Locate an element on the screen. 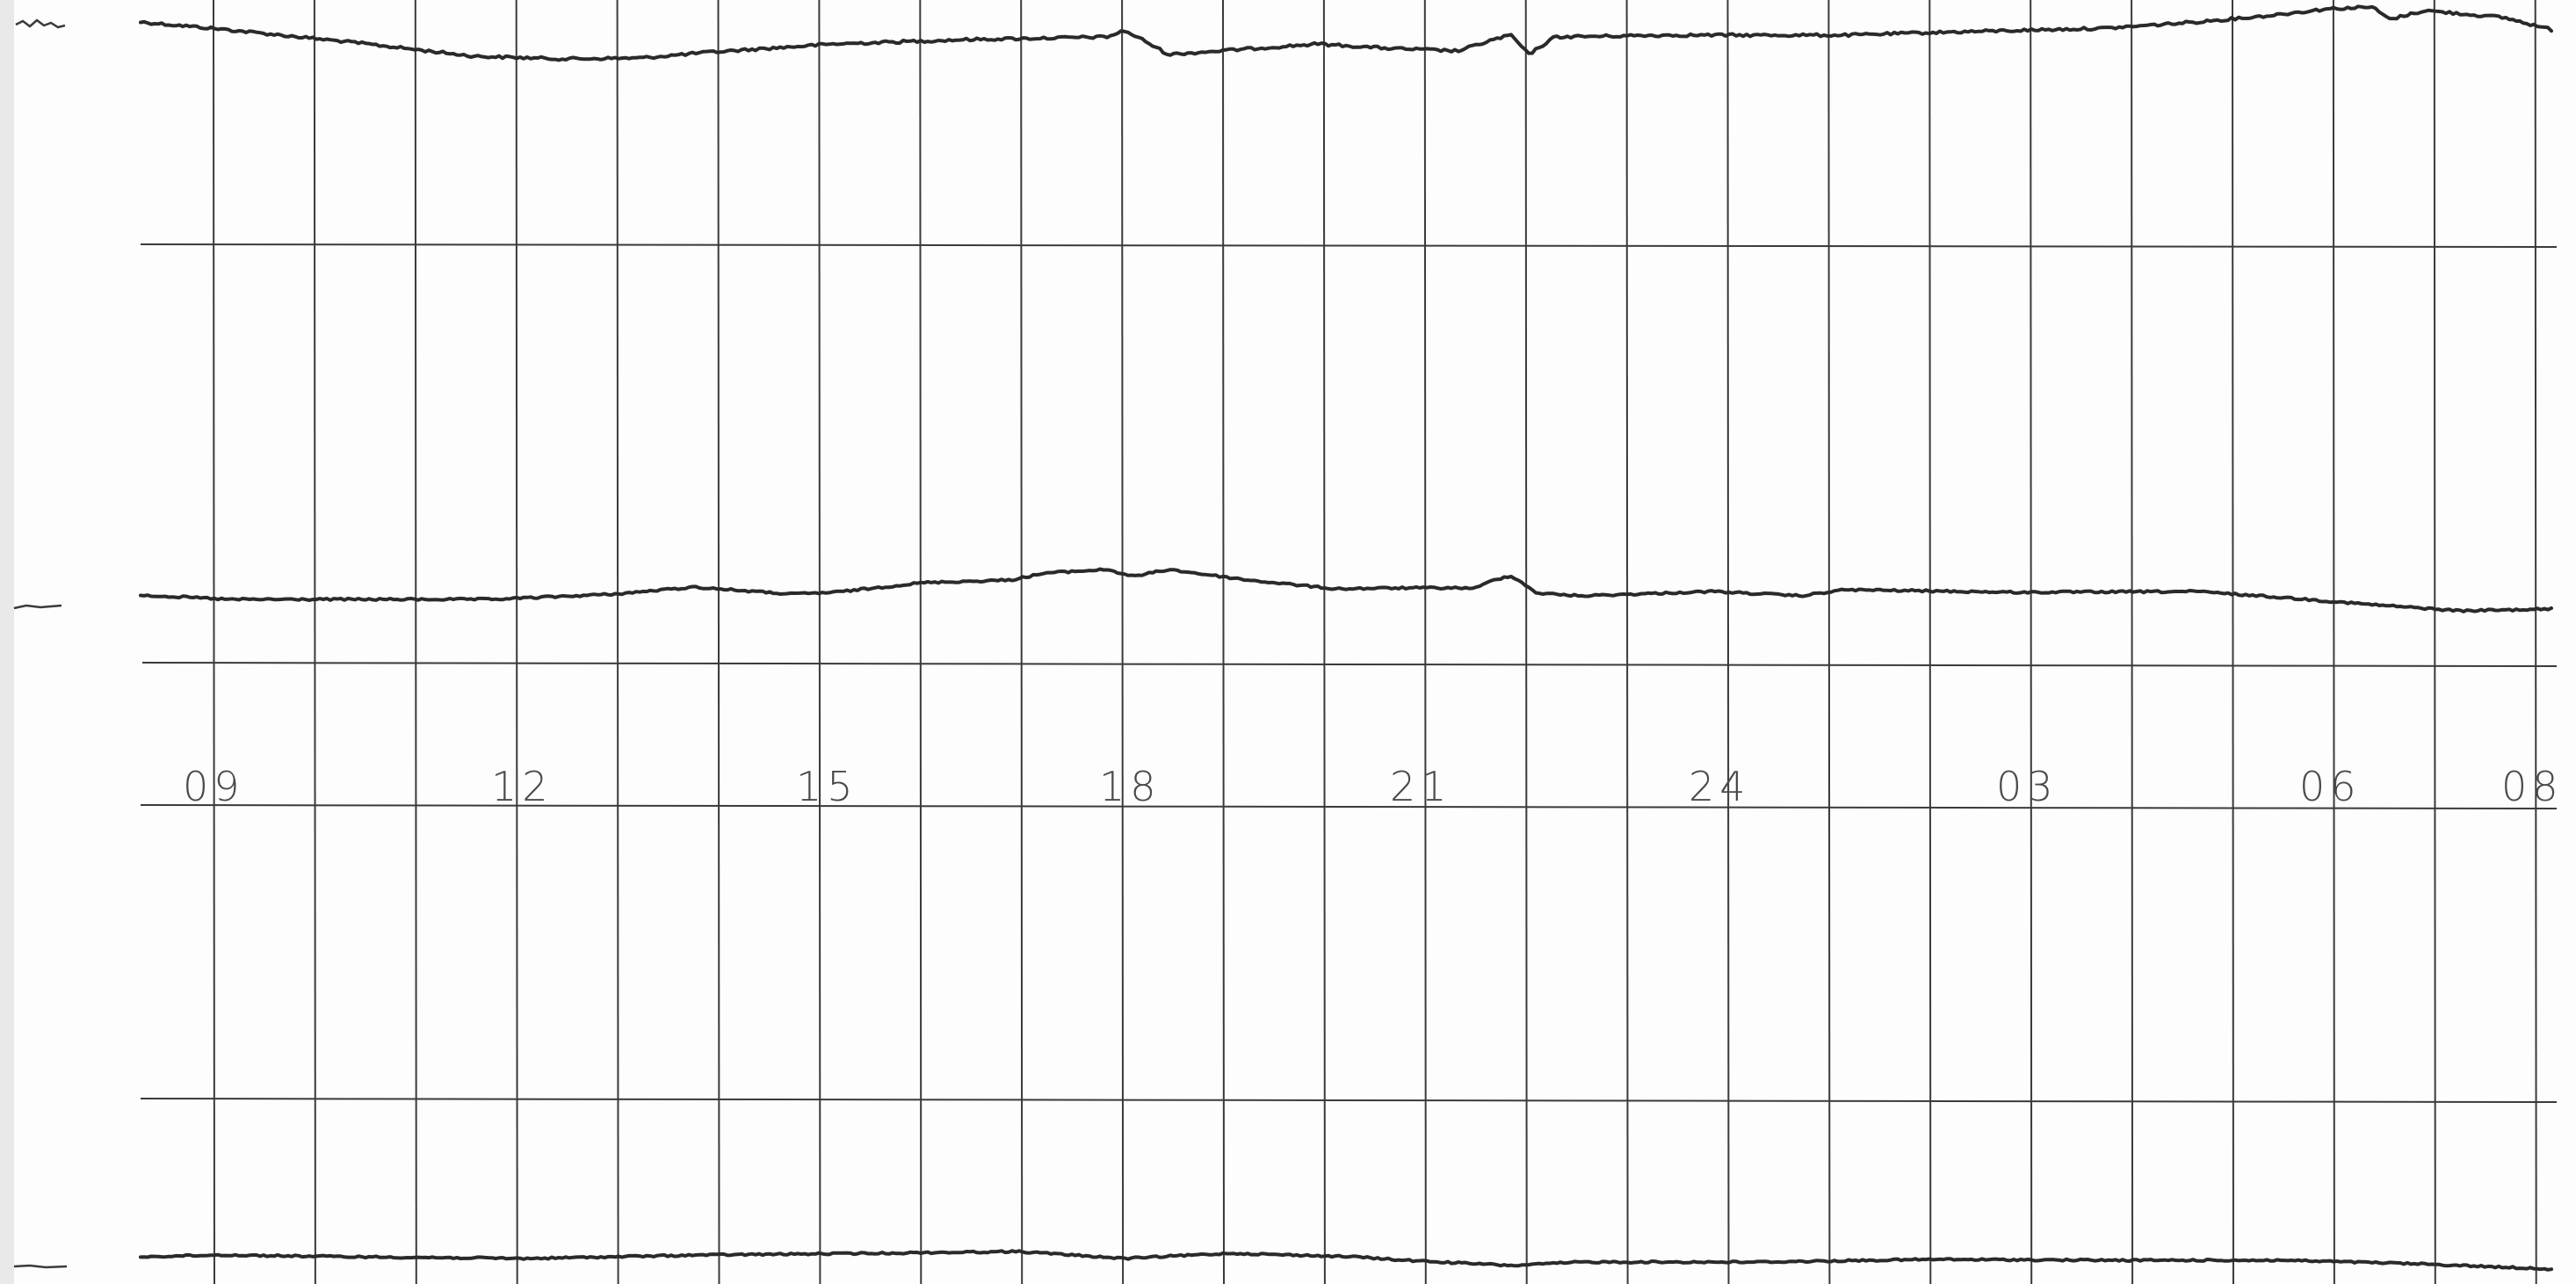 The width and height of the screenshot is (2576, 1284). edge-mark-middle is located at coordinates (37, 607).